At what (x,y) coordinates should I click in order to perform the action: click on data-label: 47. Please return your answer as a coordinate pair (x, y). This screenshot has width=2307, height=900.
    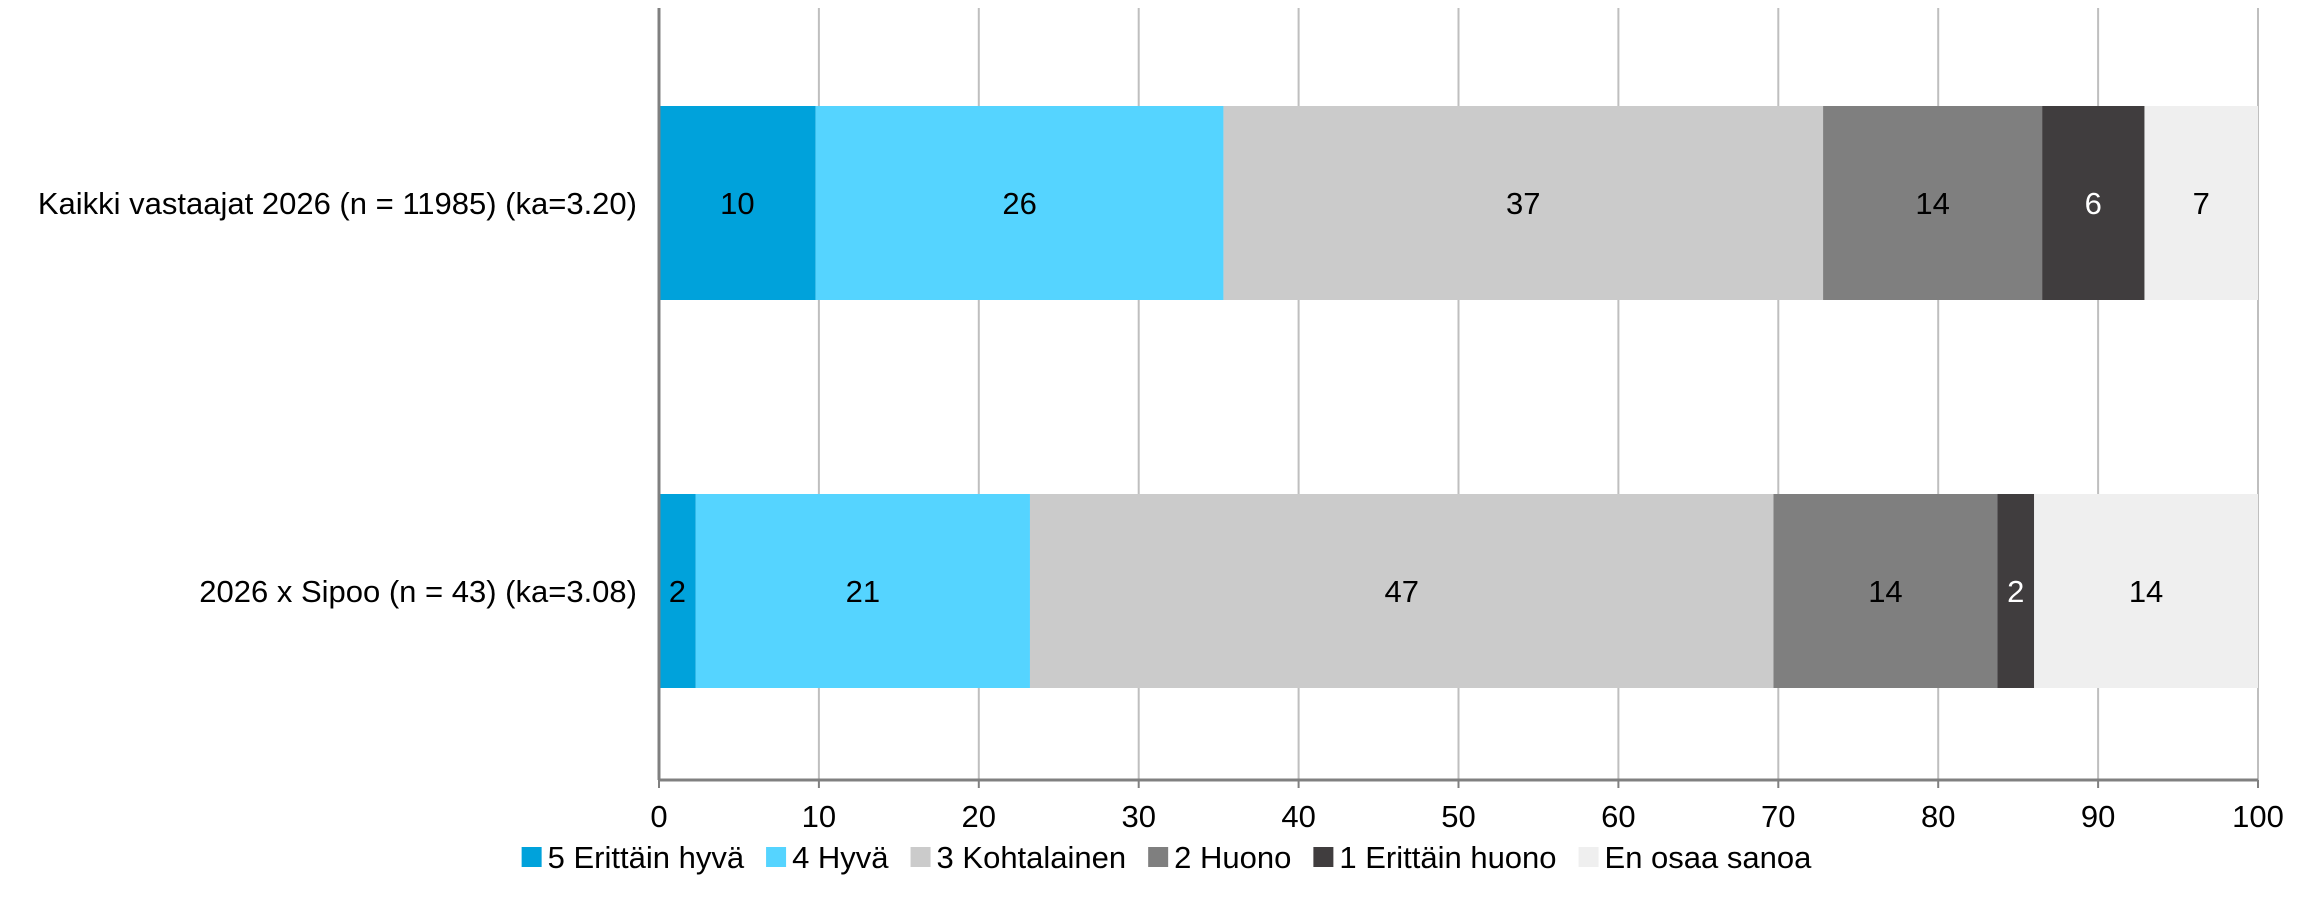
    Looking at the image, I should click on (1401, 591).